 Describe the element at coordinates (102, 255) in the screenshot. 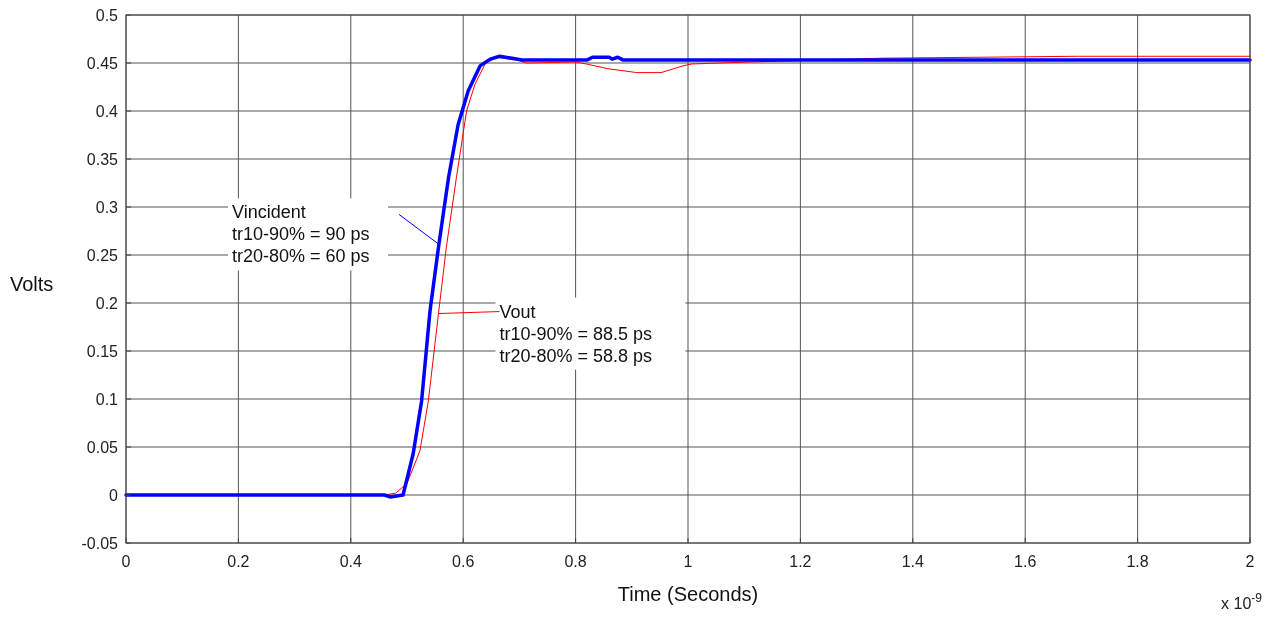

I see `y-tick-label: 0.25` at that location.